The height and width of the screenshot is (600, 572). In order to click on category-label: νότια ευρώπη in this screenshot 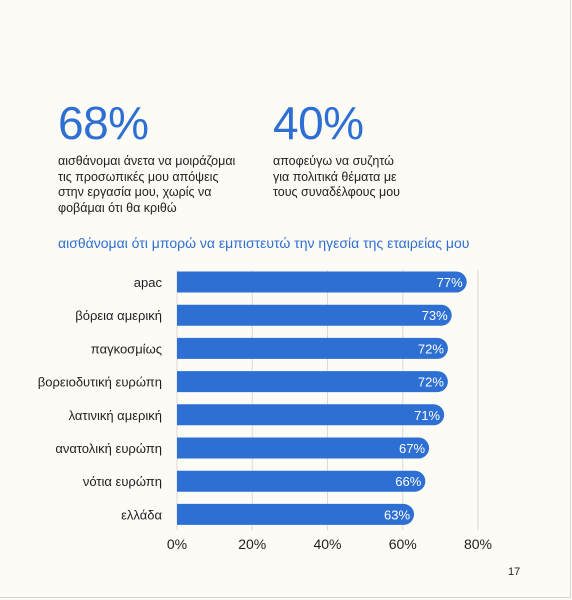, I will do `click(122, 481)`.